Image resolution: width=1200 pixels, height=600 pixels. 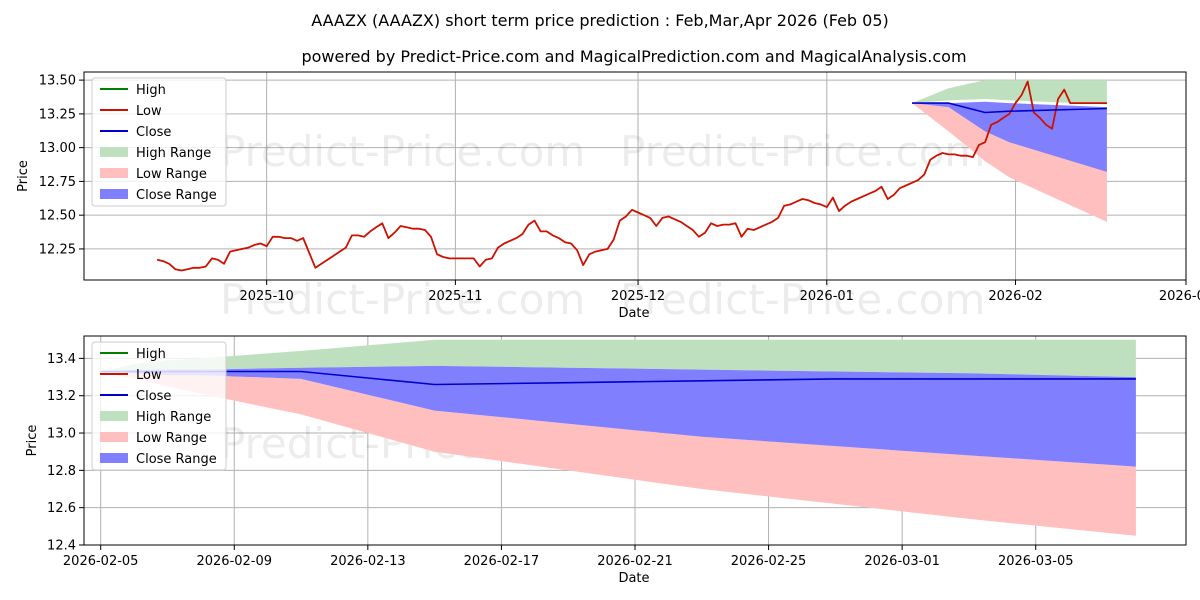 What do you see at coordinates (61, 359) in the screenshot?
I see `y-tick-label: 13.4` at bounding box center [61, 359].